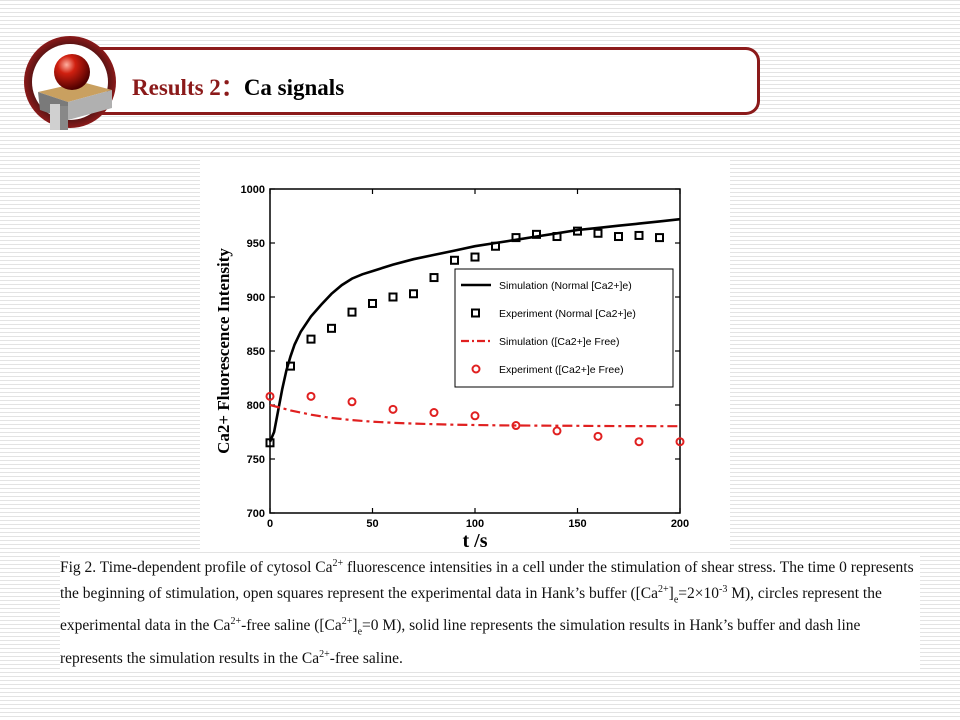 The width and height of the screenshot is (960, 720). Describe the element at coordinates (294, 87) in the screenshot. I see `title-sub: Ca signals` at that location.